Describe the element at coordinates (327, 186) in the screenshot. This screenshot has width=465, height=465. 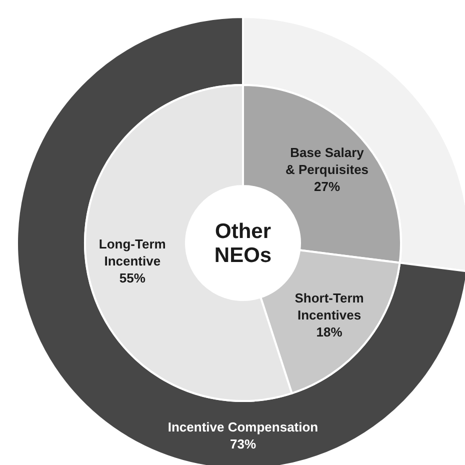
I see `data-label: 27%` at that location.